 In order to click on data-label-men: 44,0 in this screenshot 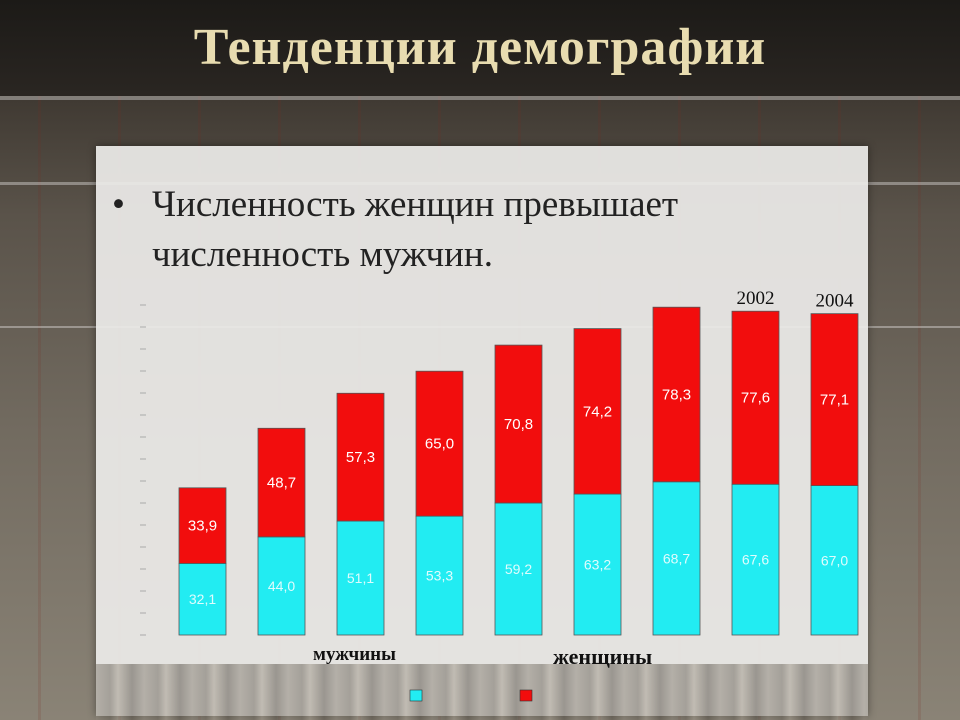, I will do `click(281, 586)`.